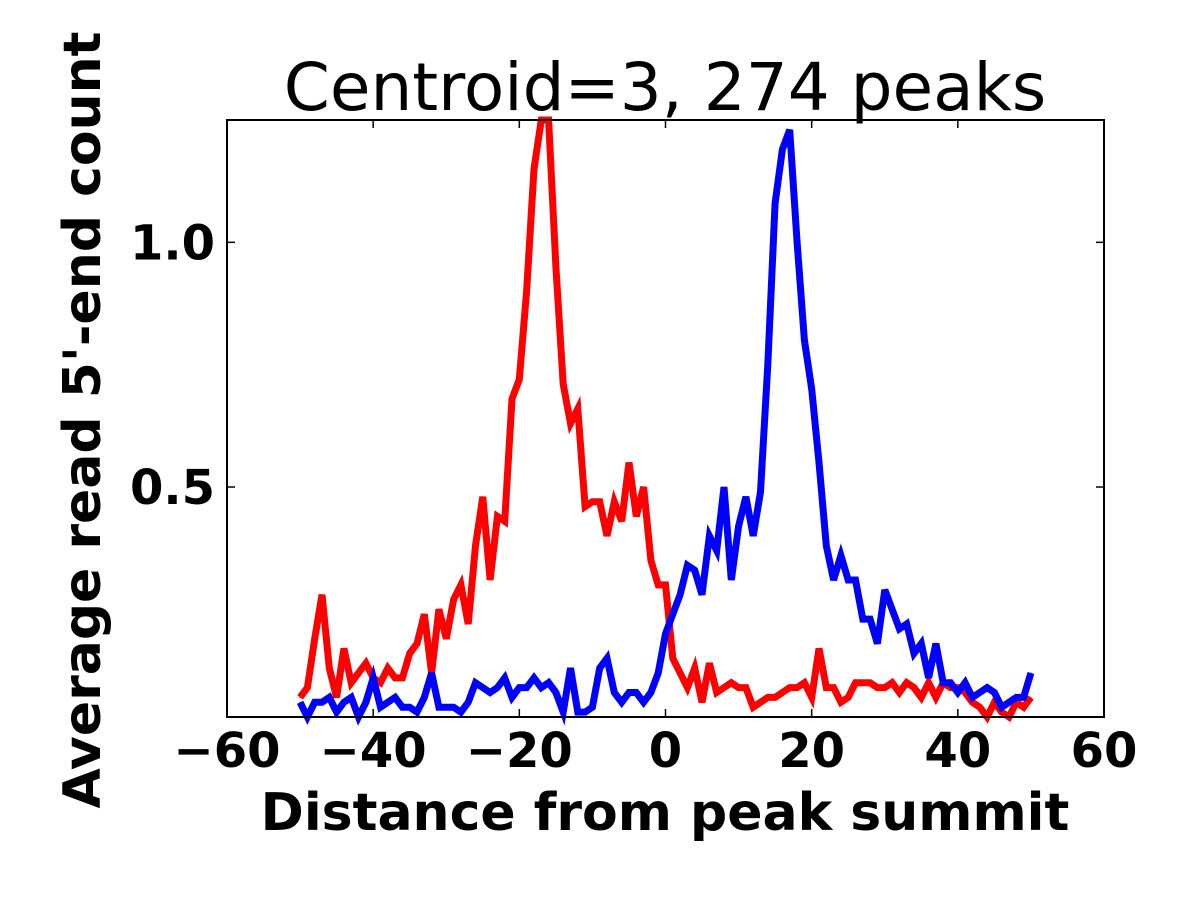 The image size is (1200, 900). I want to click on y-tick-label: 1.0, so click(172, 243).